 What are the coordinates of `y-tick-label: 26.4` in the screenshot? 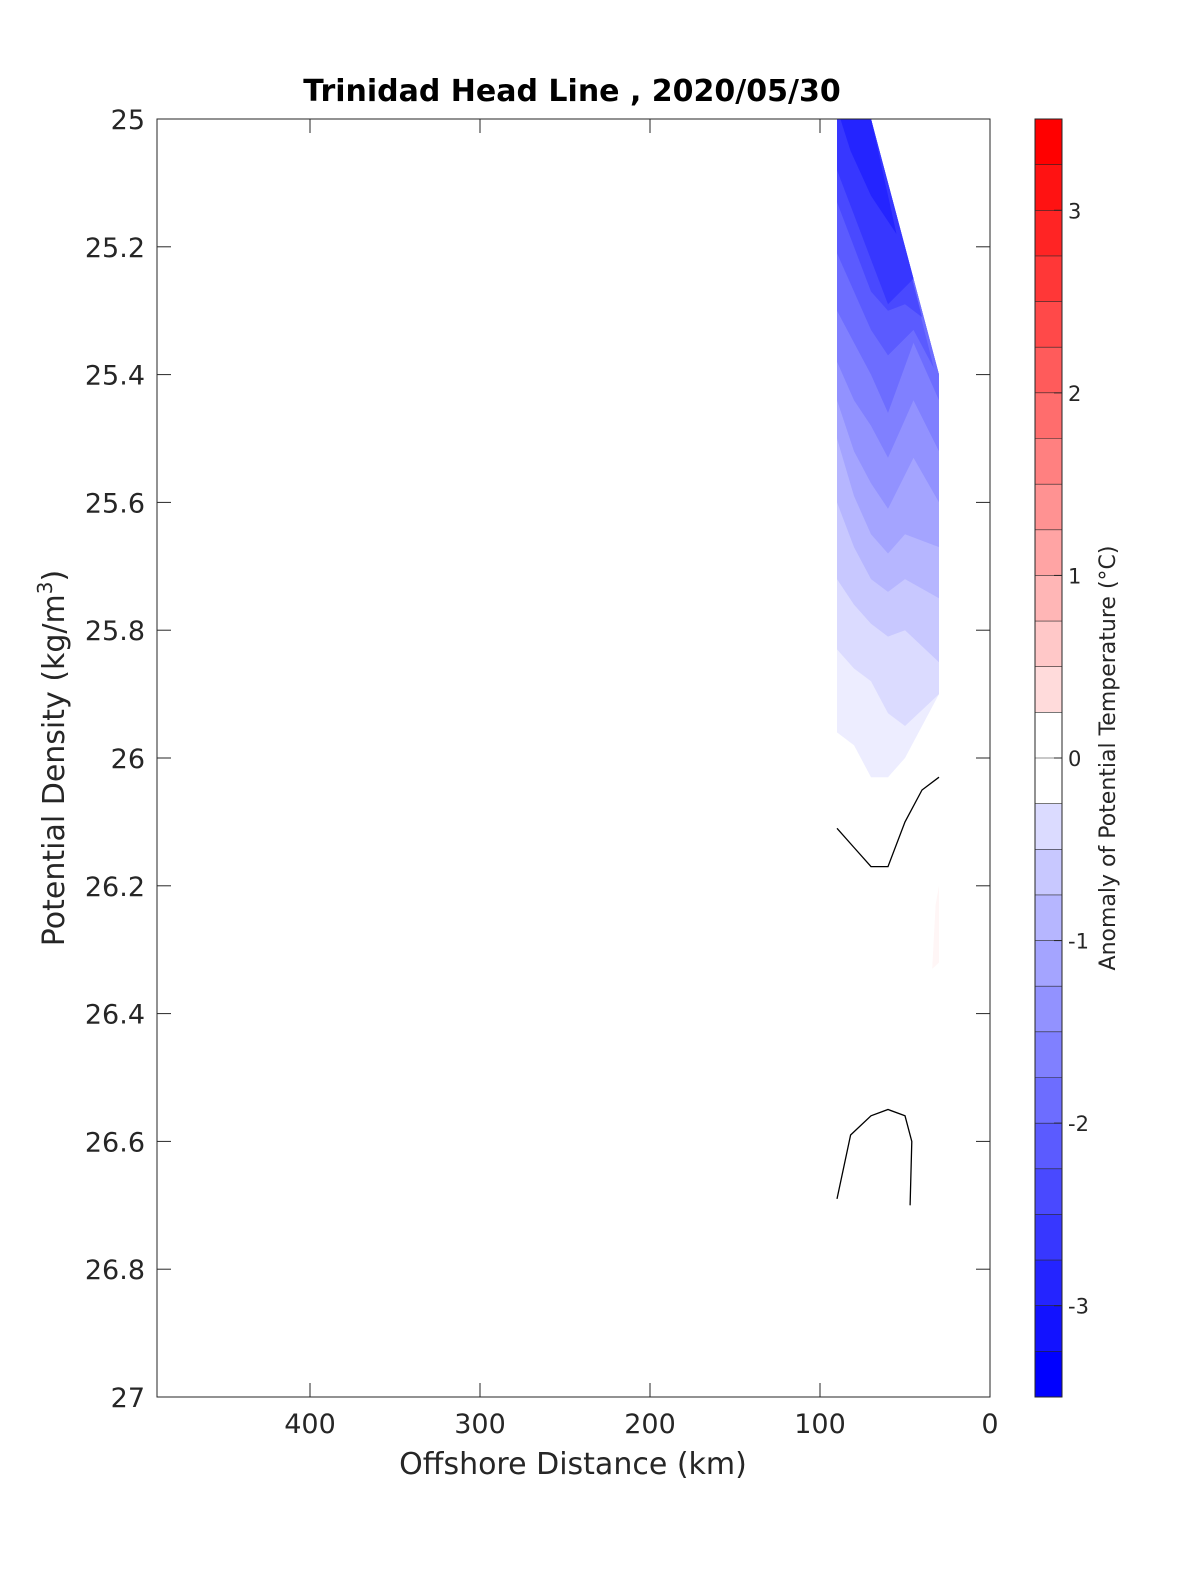 It's located at (115, 1015).